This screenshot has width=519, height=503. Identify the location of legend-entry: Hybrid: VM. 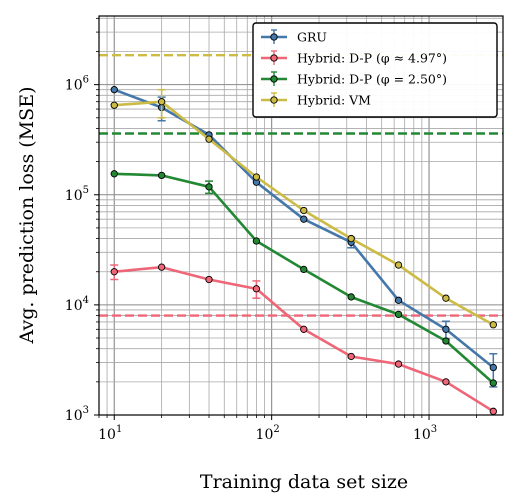
(316, 100).